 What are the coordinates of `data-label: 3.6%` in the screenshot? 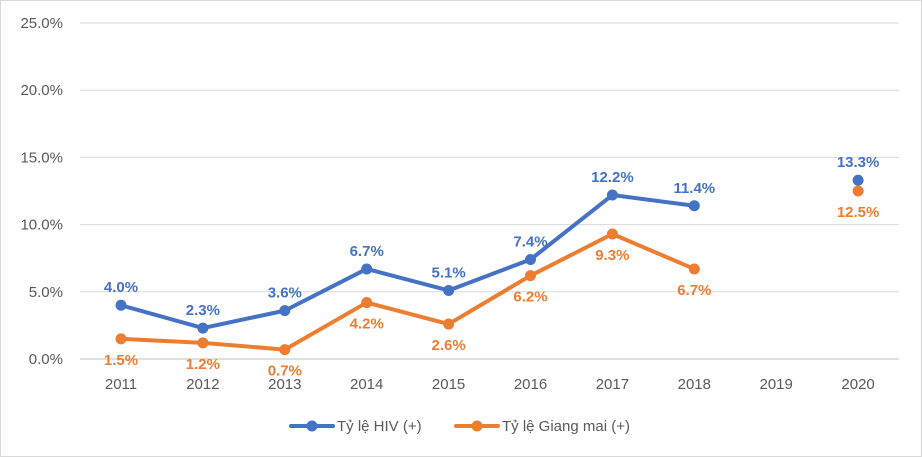 It's located at (285, 293).